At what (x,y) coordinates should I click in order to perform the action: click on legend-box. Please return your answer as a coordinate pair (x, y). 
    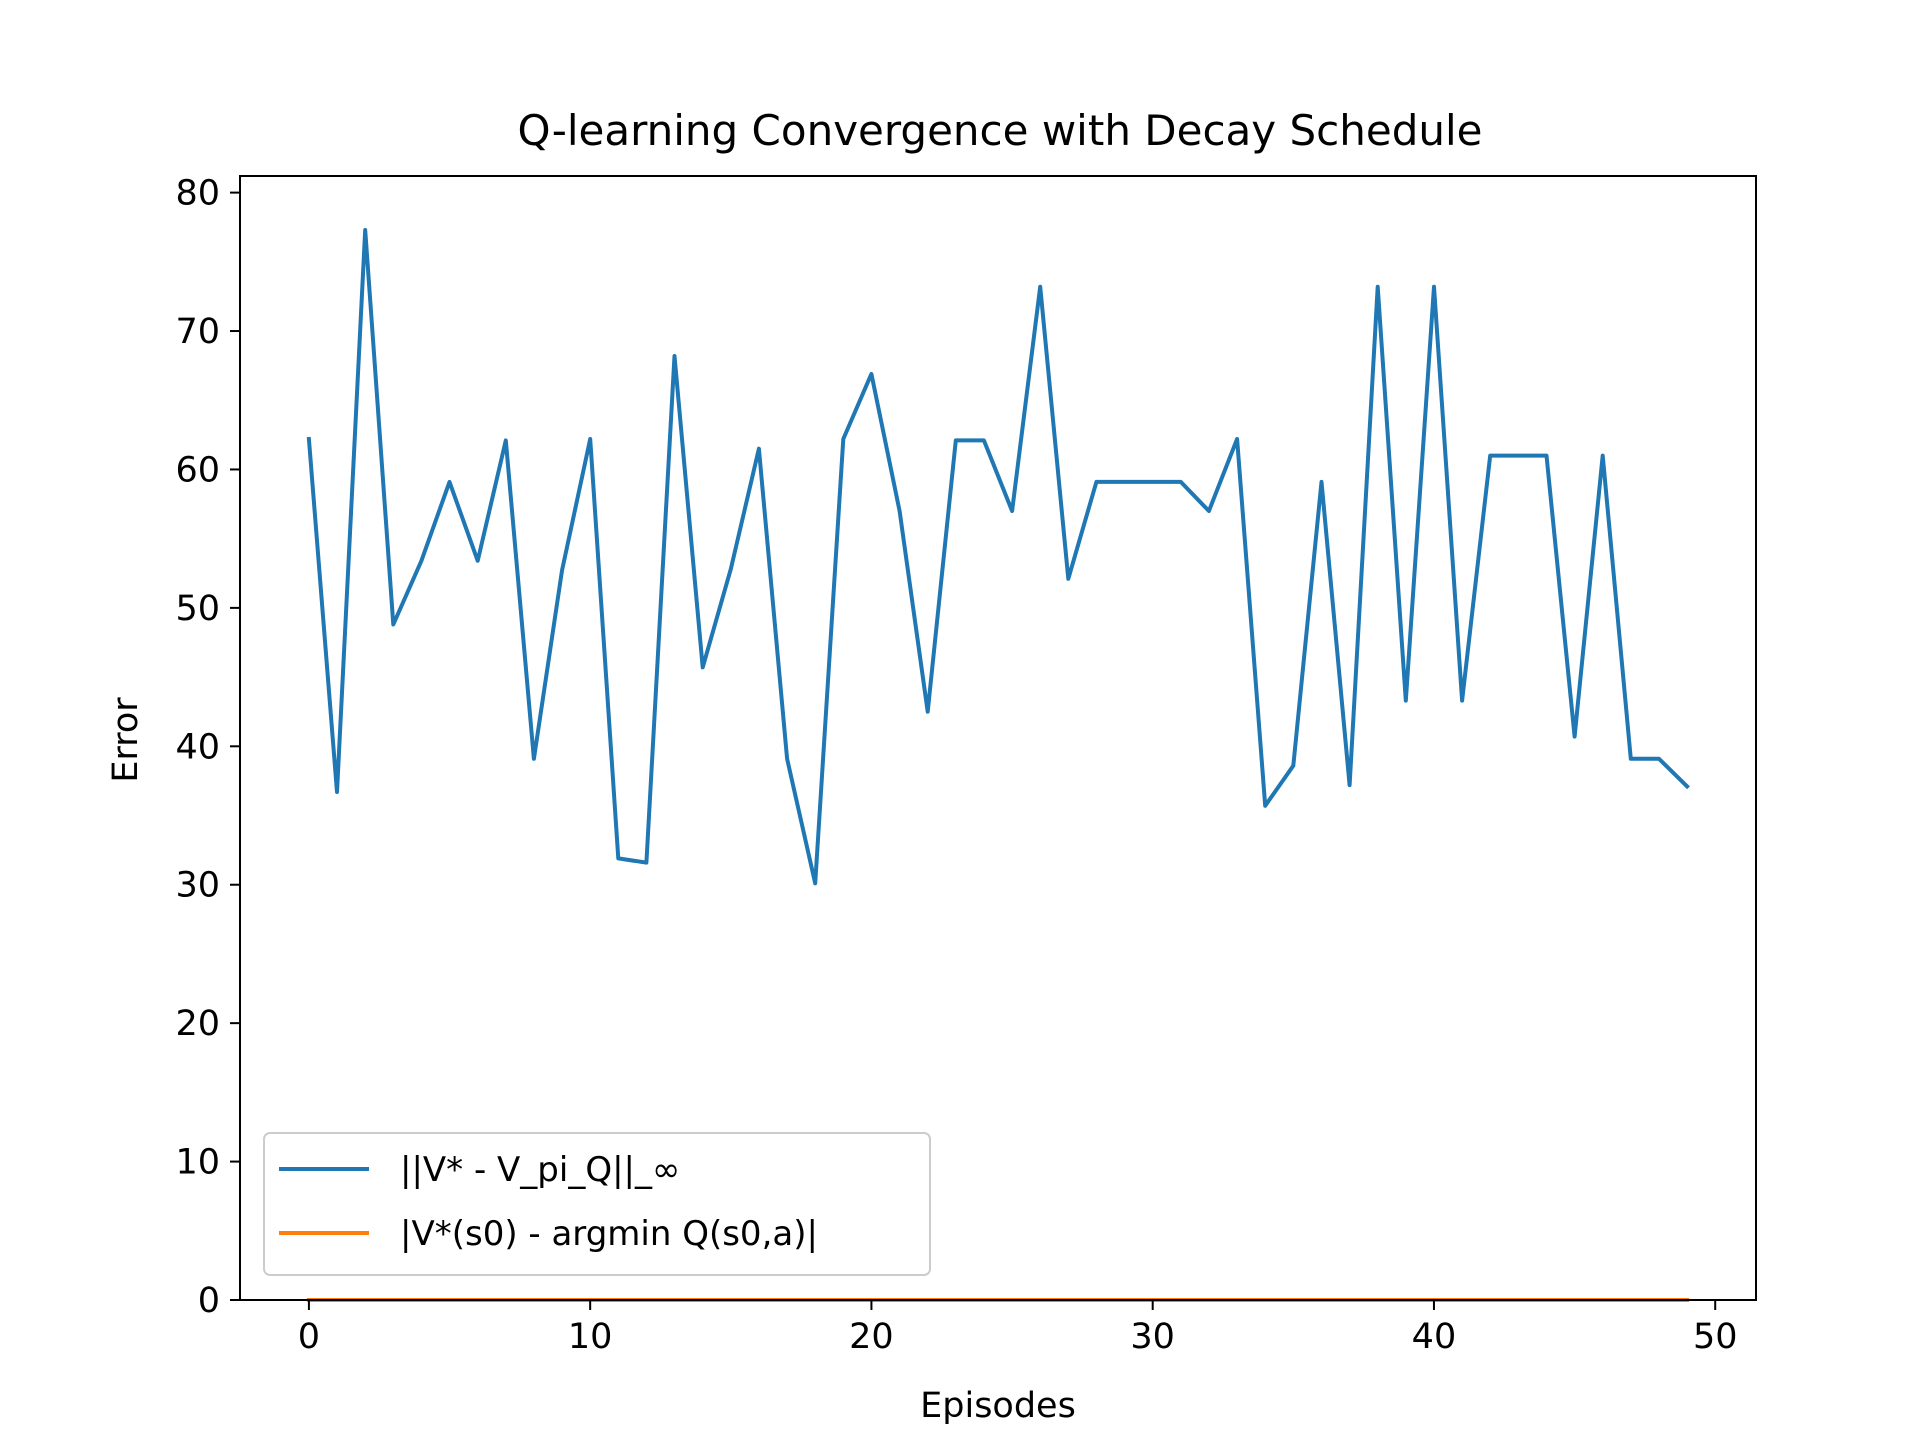
    Looking at the image, I should click on (597, 1204).